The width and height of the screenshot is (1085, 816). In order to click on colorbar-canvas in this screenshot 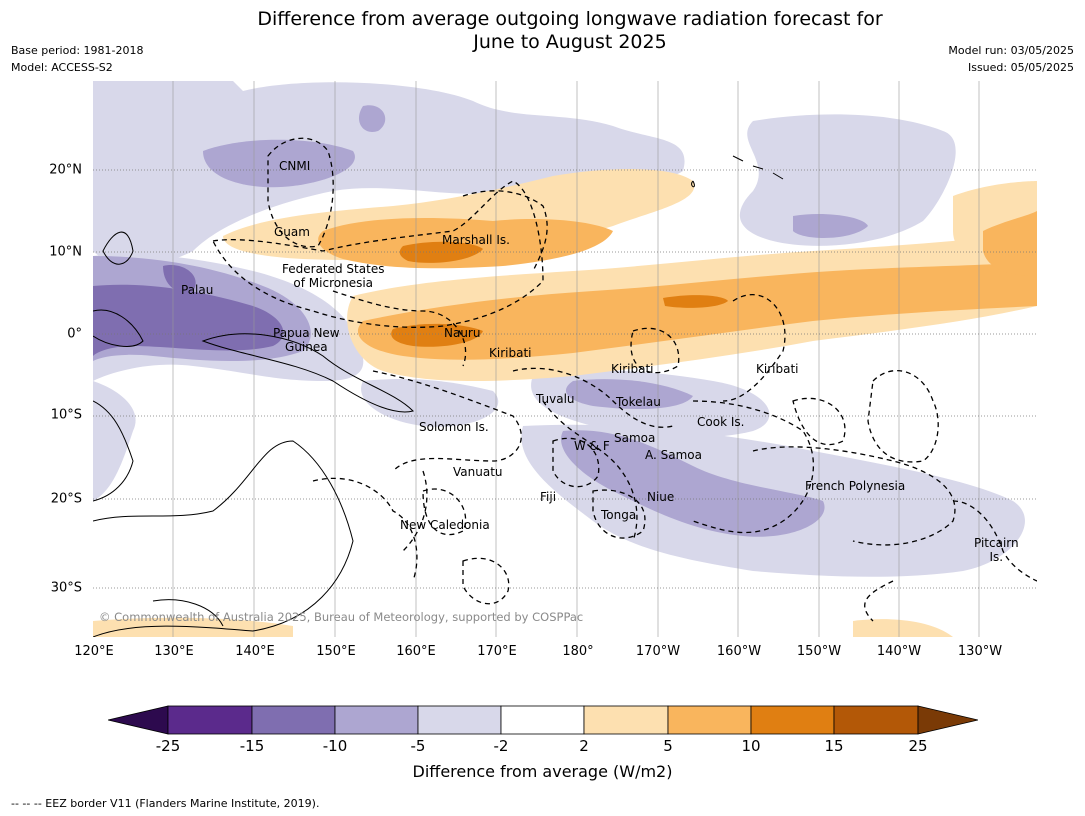, I will do `click(543, 720)`.